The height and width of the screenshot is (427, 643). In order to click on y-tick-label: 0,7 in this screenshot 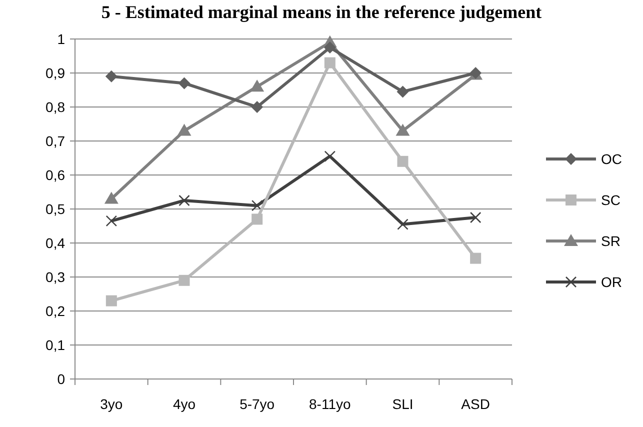, I will do `click(56, 140)`.